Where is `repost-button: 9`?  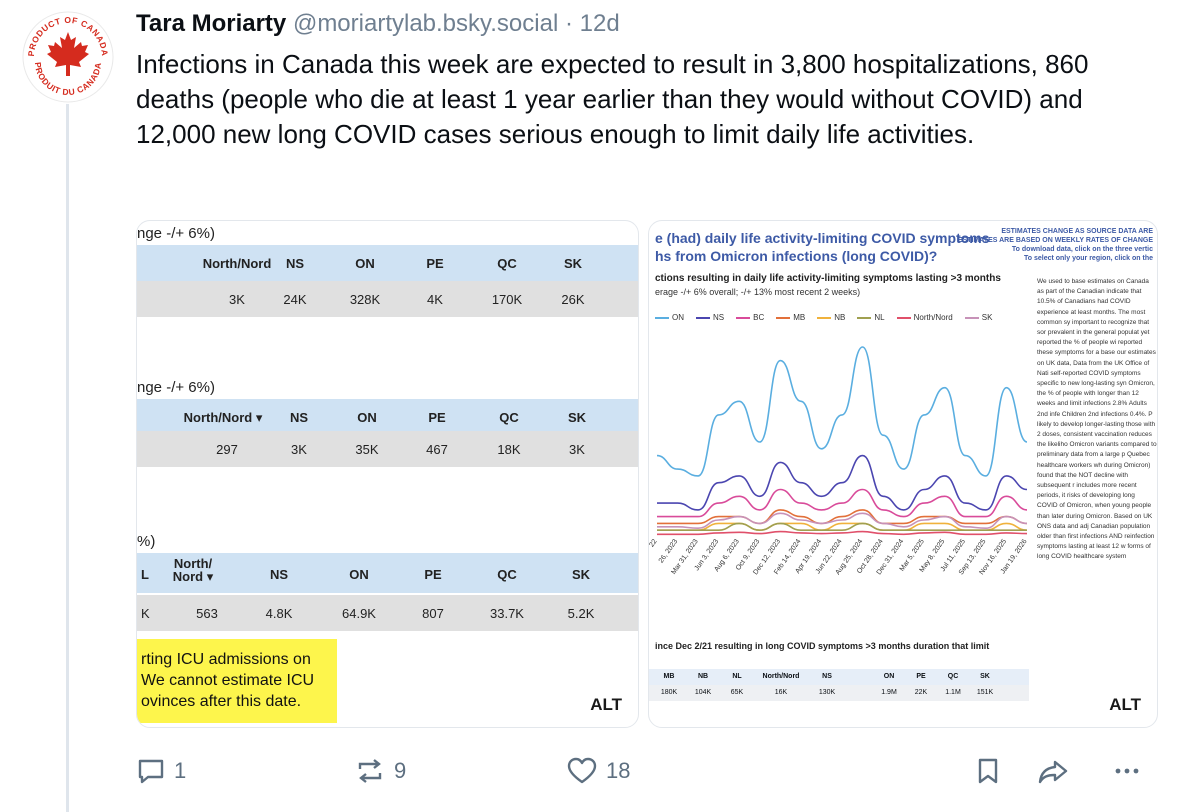 repost-button: 9 is located at coordinates (380, 771).